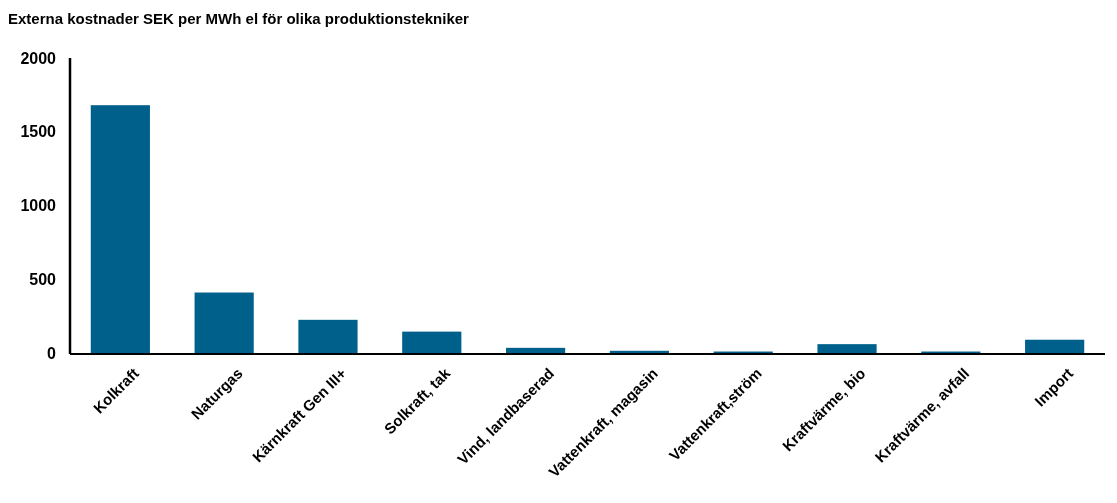 The image size is (1117, 503). Describe the element at coordinates (239, 18) in the screenshot. I see `chart-title: Externa kostnader SEK per MWh el för olika produktionstekniker` at that location.